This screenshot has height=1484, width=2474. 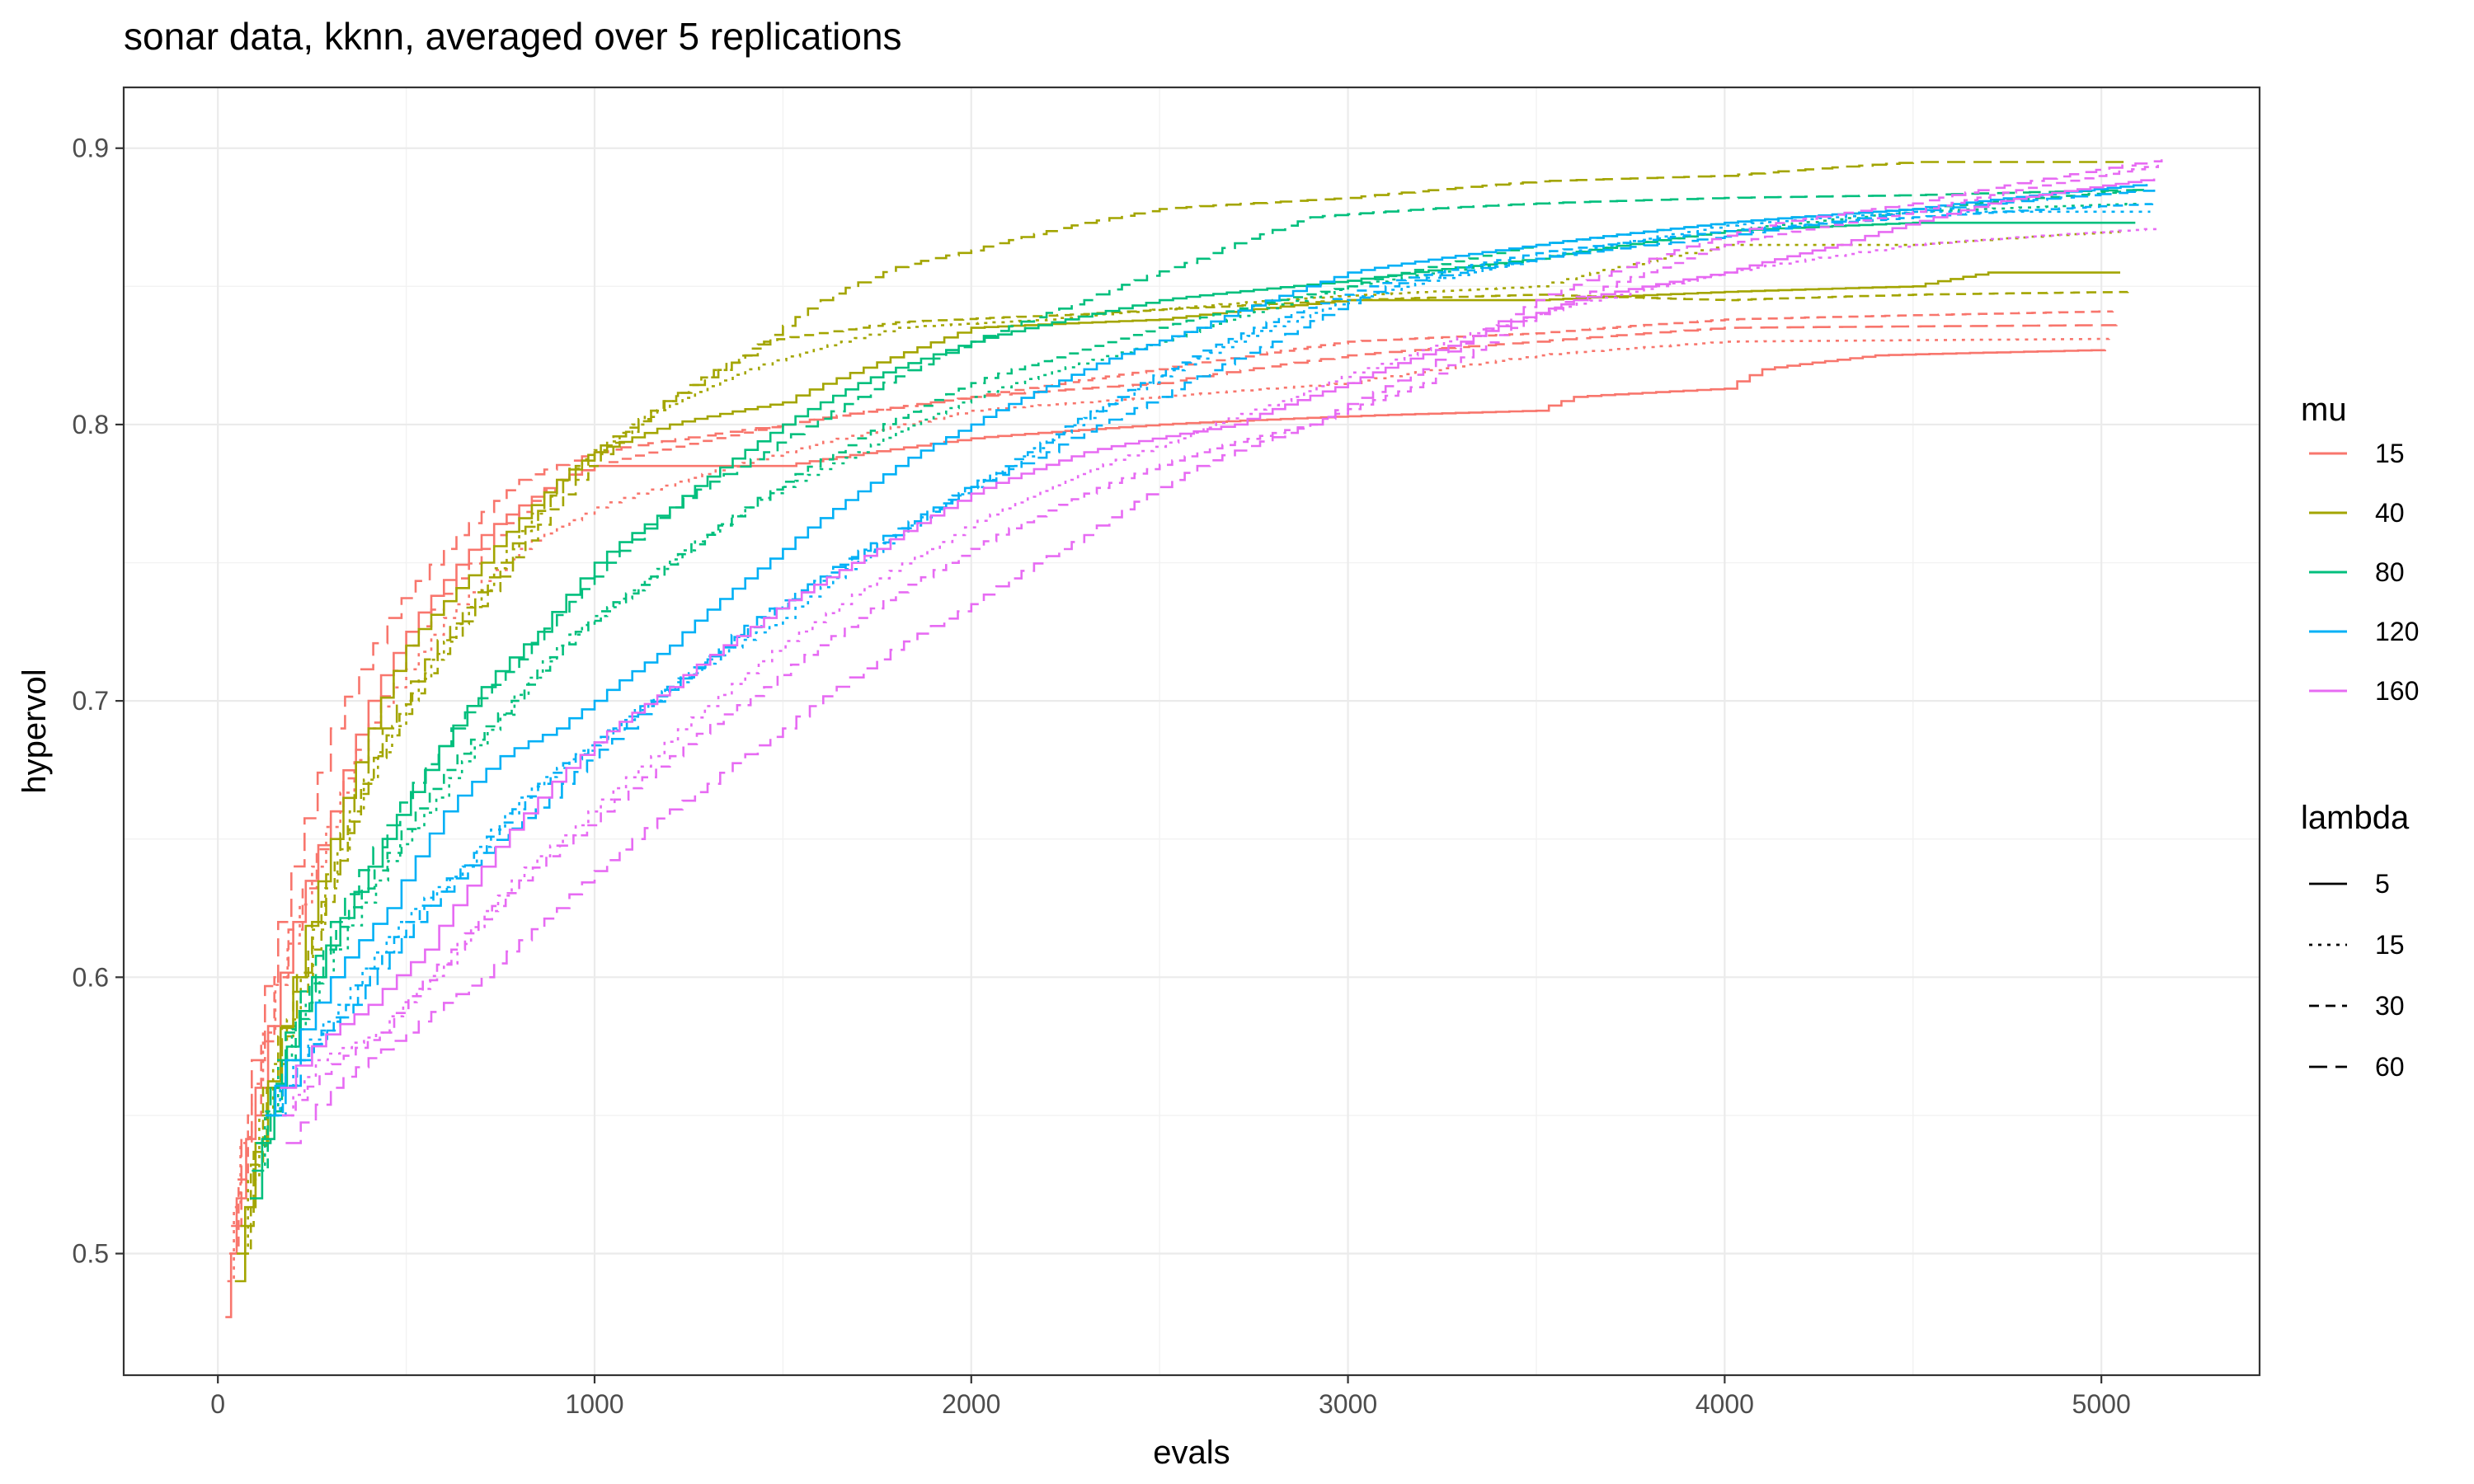 What do you see at coordinates (34, 731) in the screenshot?
I see `y-axis-title: hypervol` at bounding box center [34, 731].